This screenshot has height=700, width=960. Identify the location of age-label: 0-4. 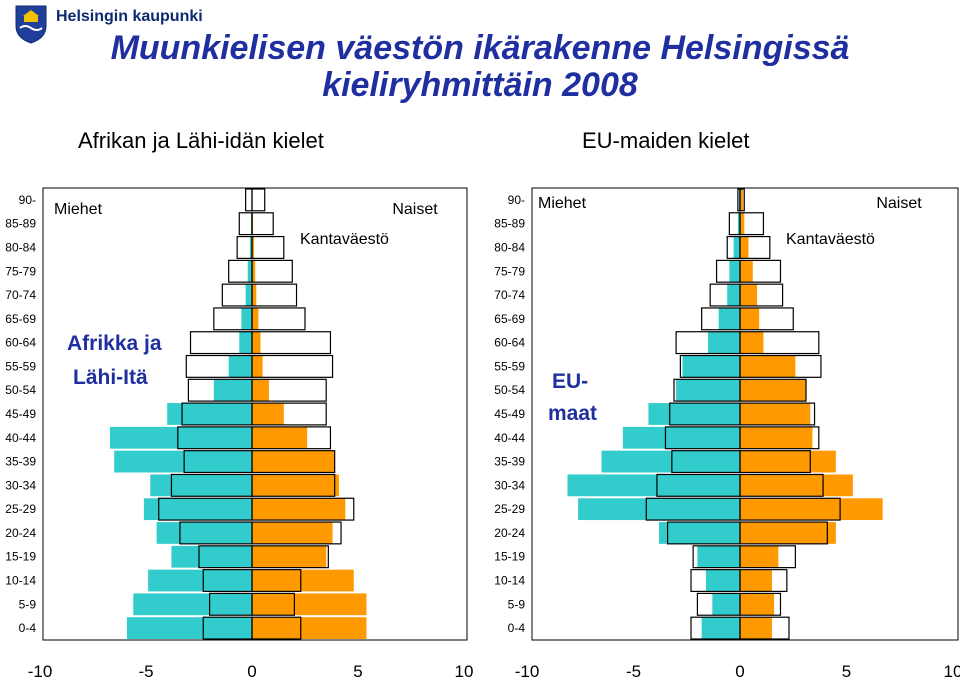
(517, 628).